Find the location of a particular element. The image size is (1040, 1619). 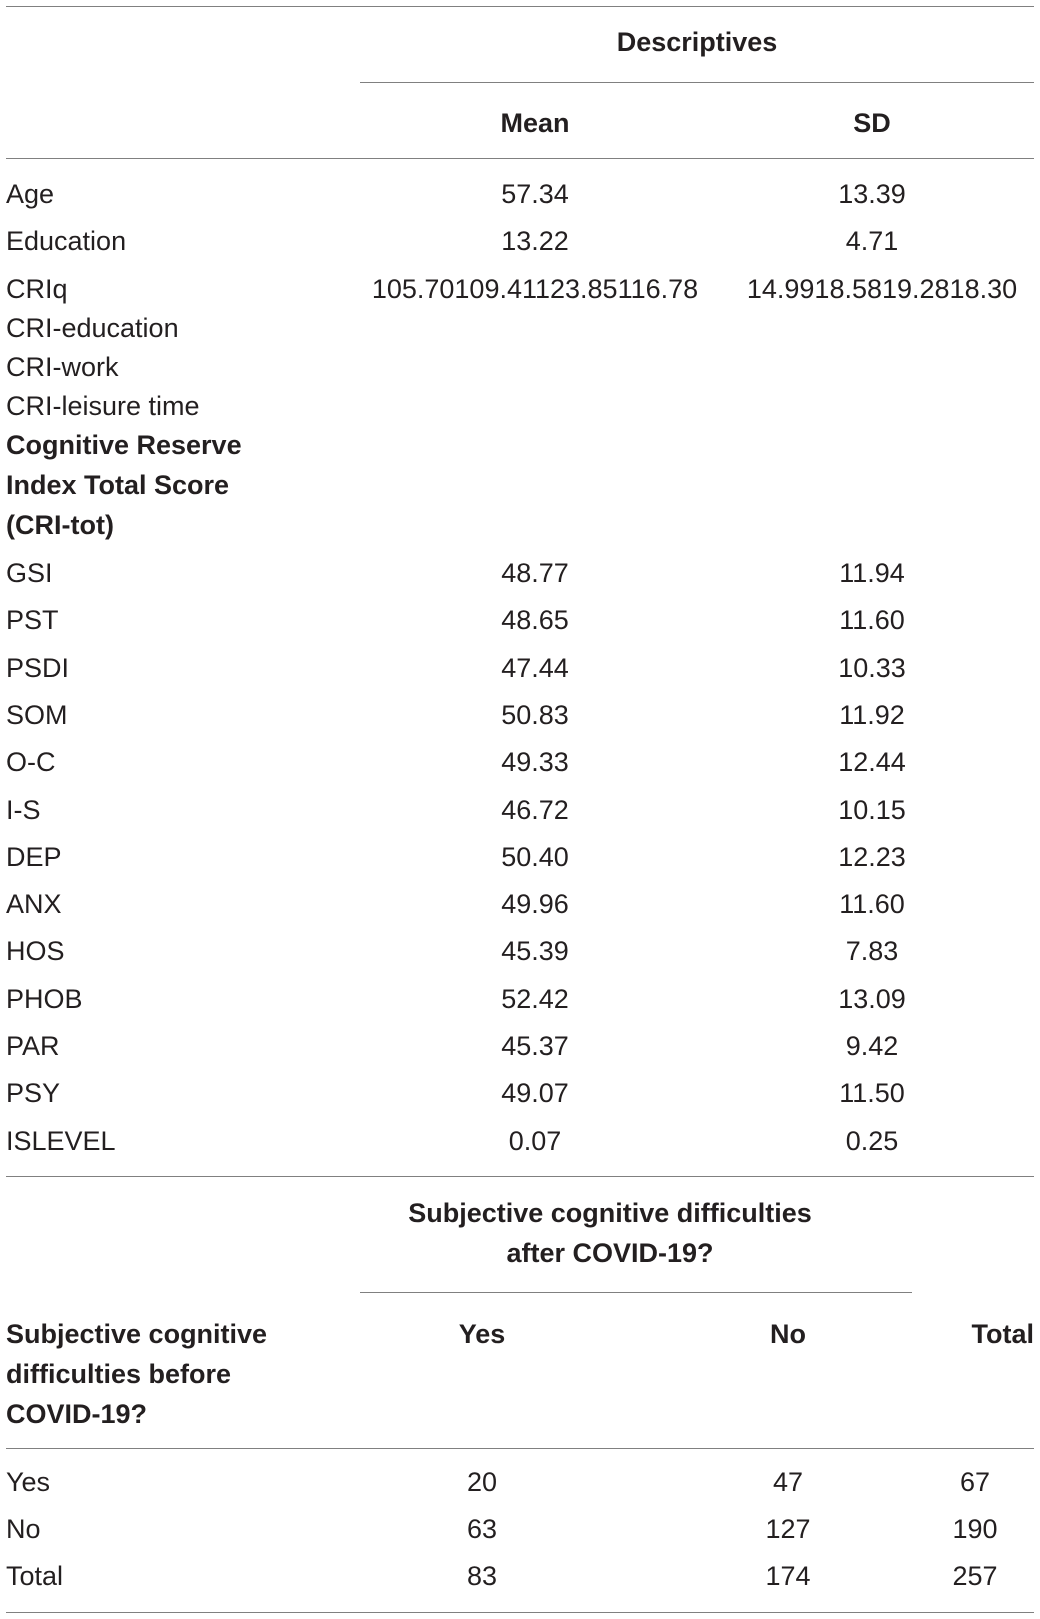

table1-bottom-rule is located at coordinates (520, 1176).